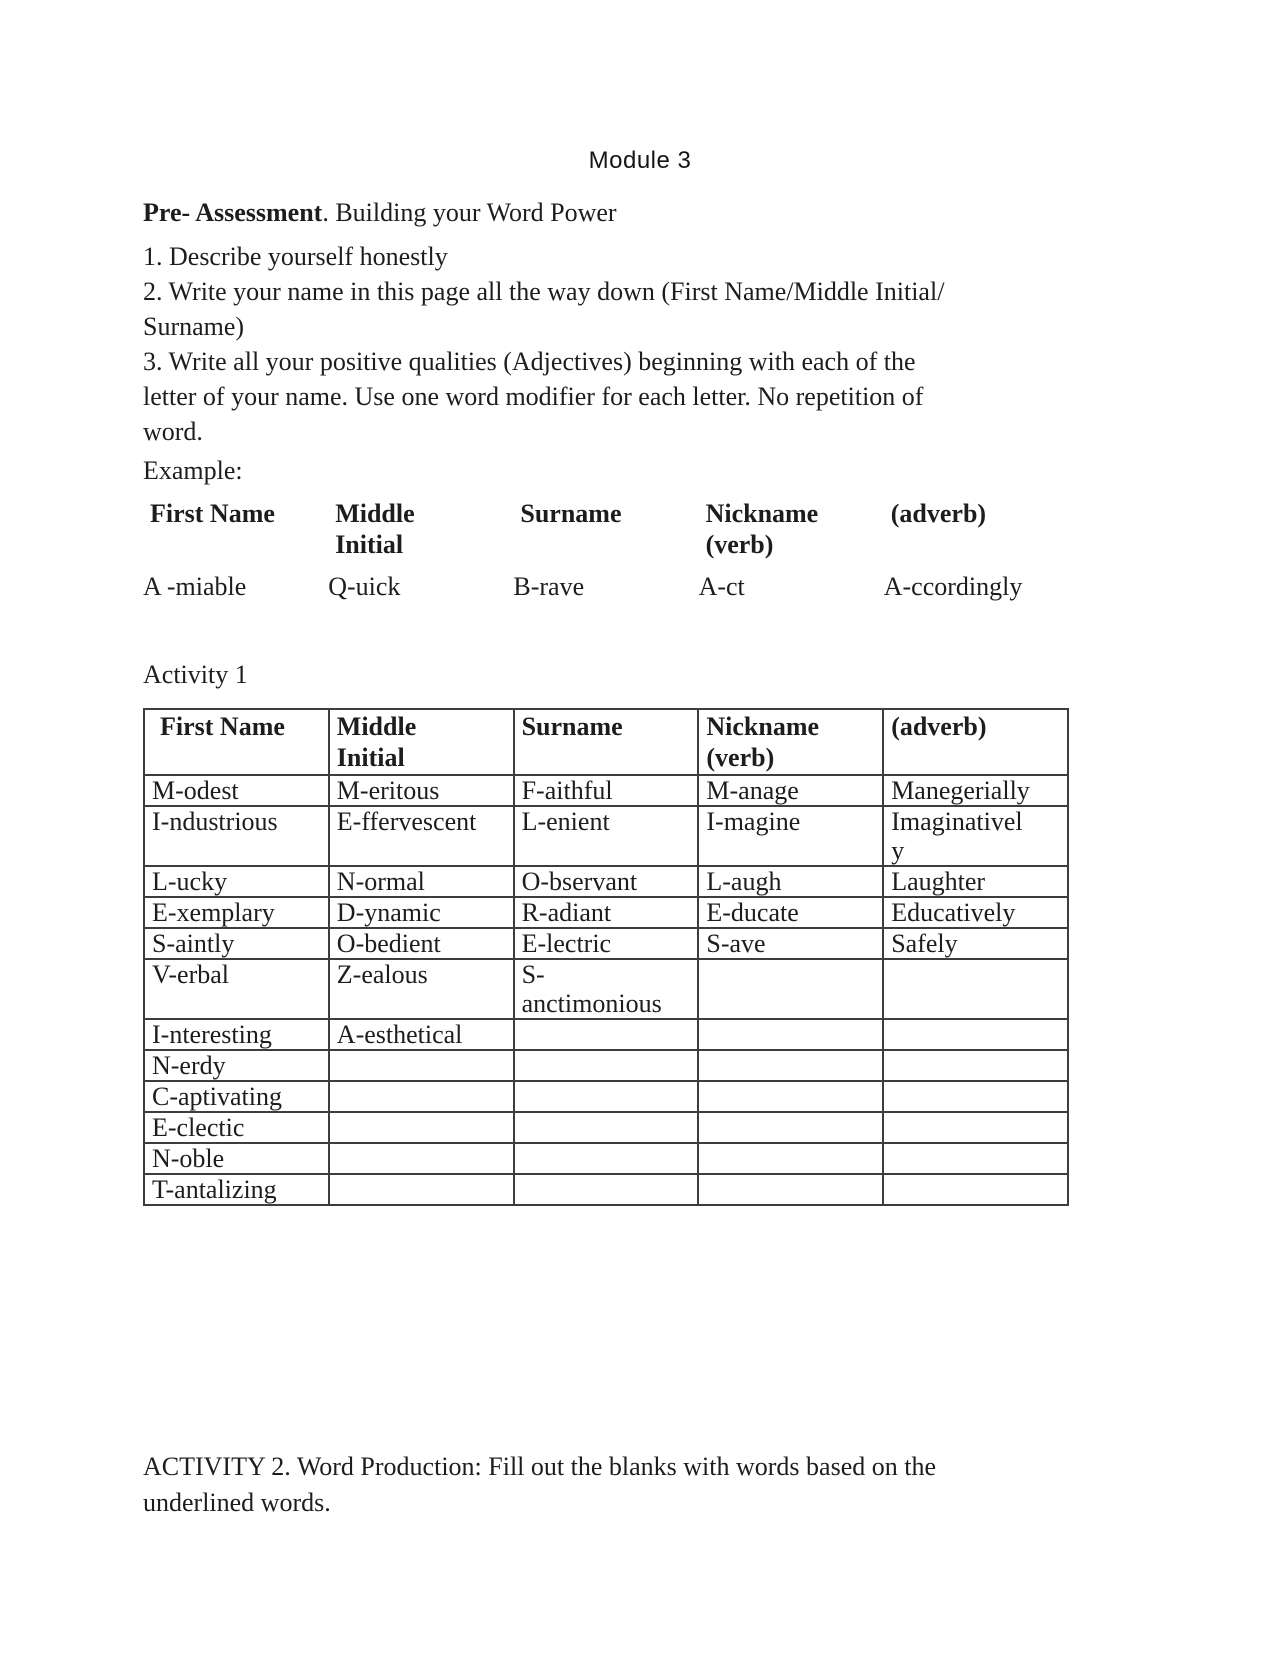 This screenshot has height=1656, width=1280. What do you see at coordinates (236, 989) in the screenshot?
I see `table-cell: V-erbal` at bounding box center [236, 989].